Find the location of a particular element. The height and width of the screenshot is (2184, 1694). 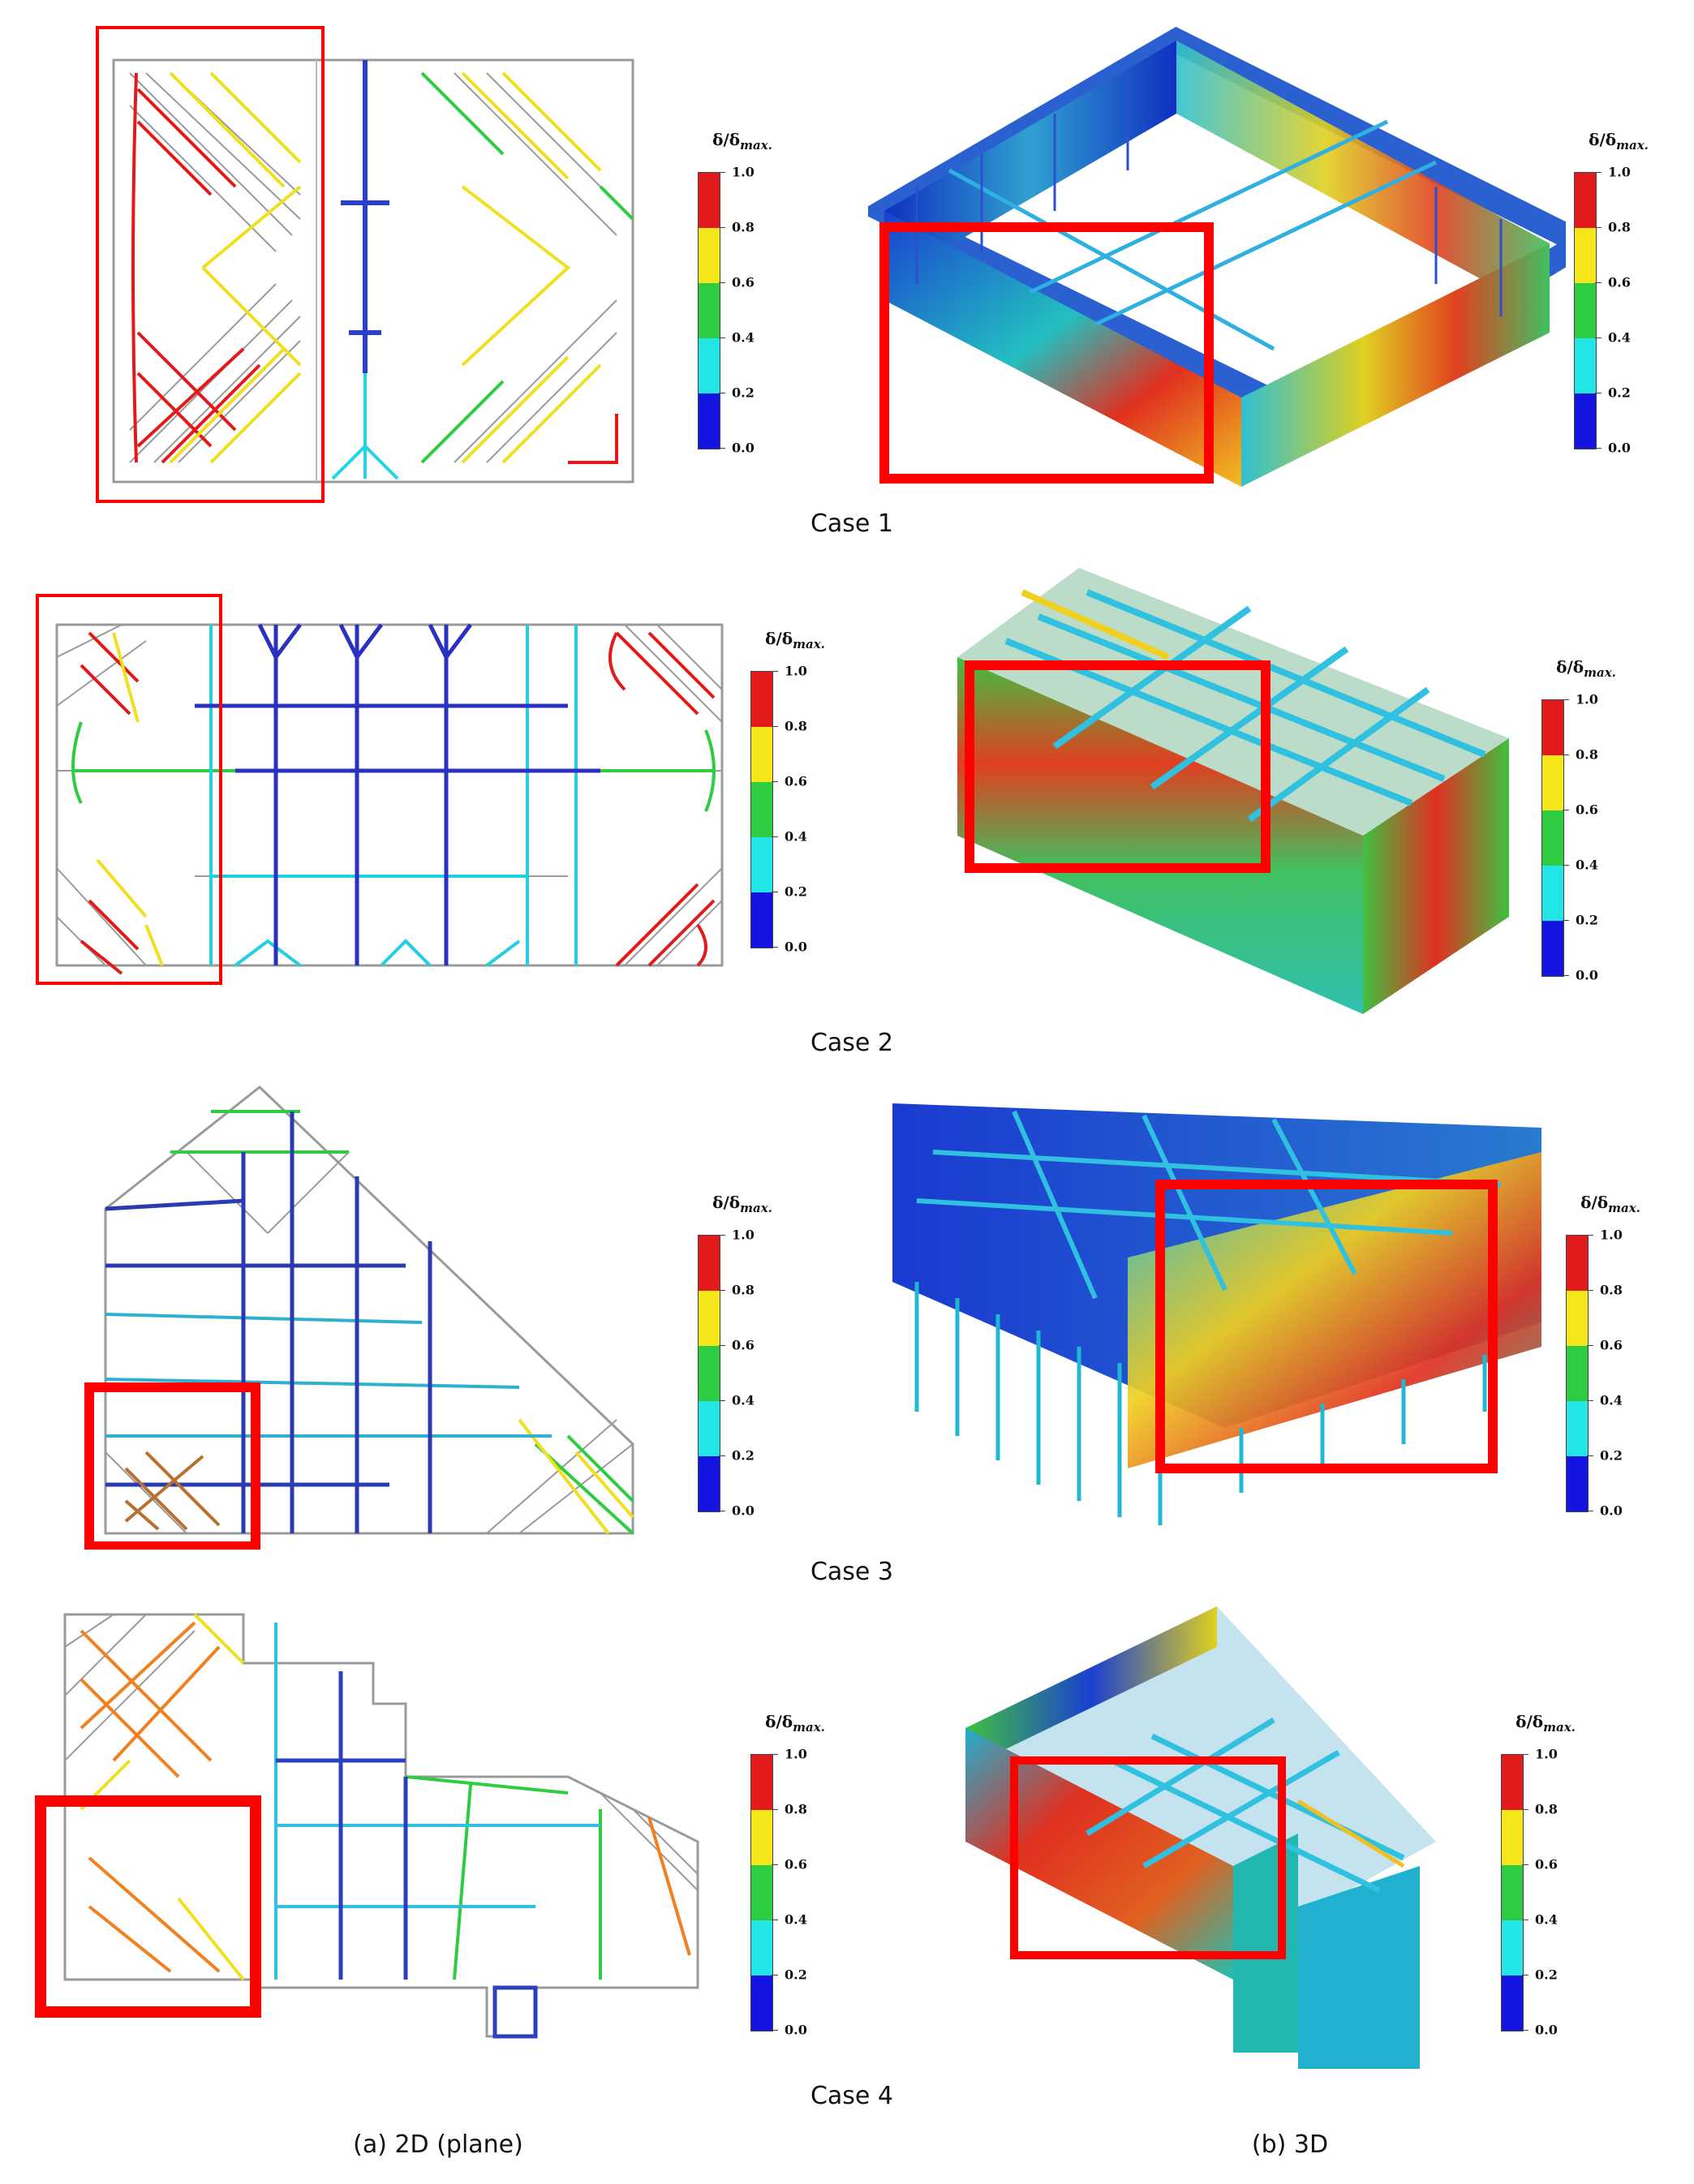

case1-3d-colorbar: δ/δmax. 1.0 0.8 0.6 0.4 0.2 0.0 is located at coordinates (1618, 293).